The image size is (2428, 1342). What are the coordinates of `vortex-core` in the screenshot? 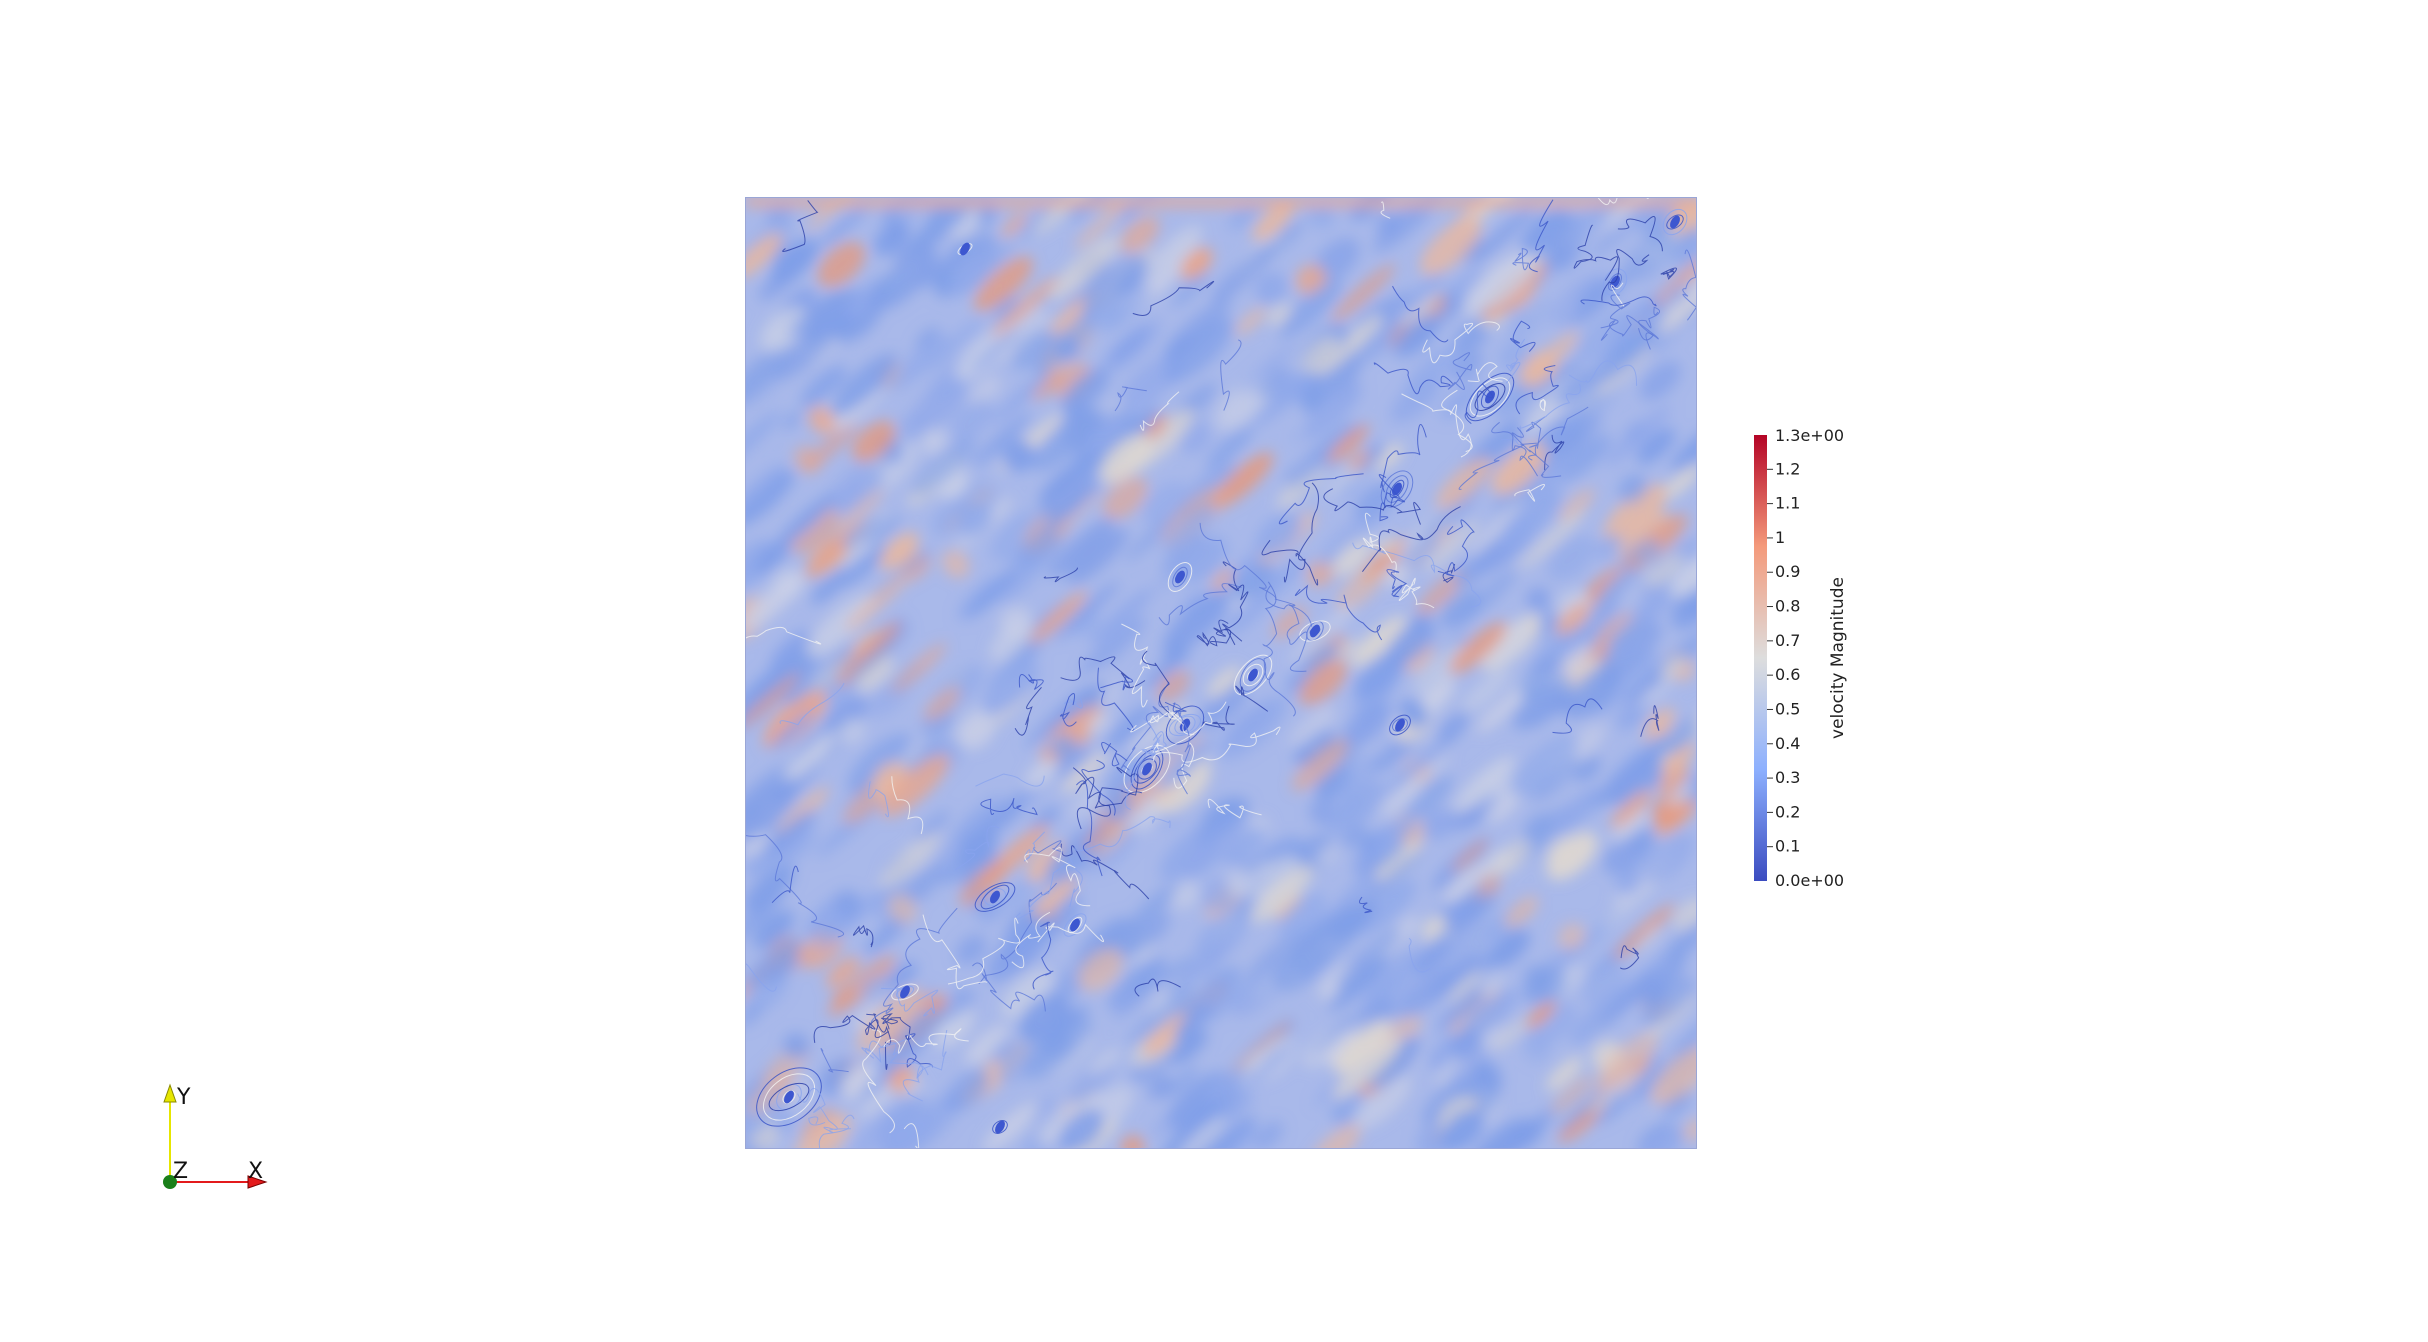 It's located at (965, 249).